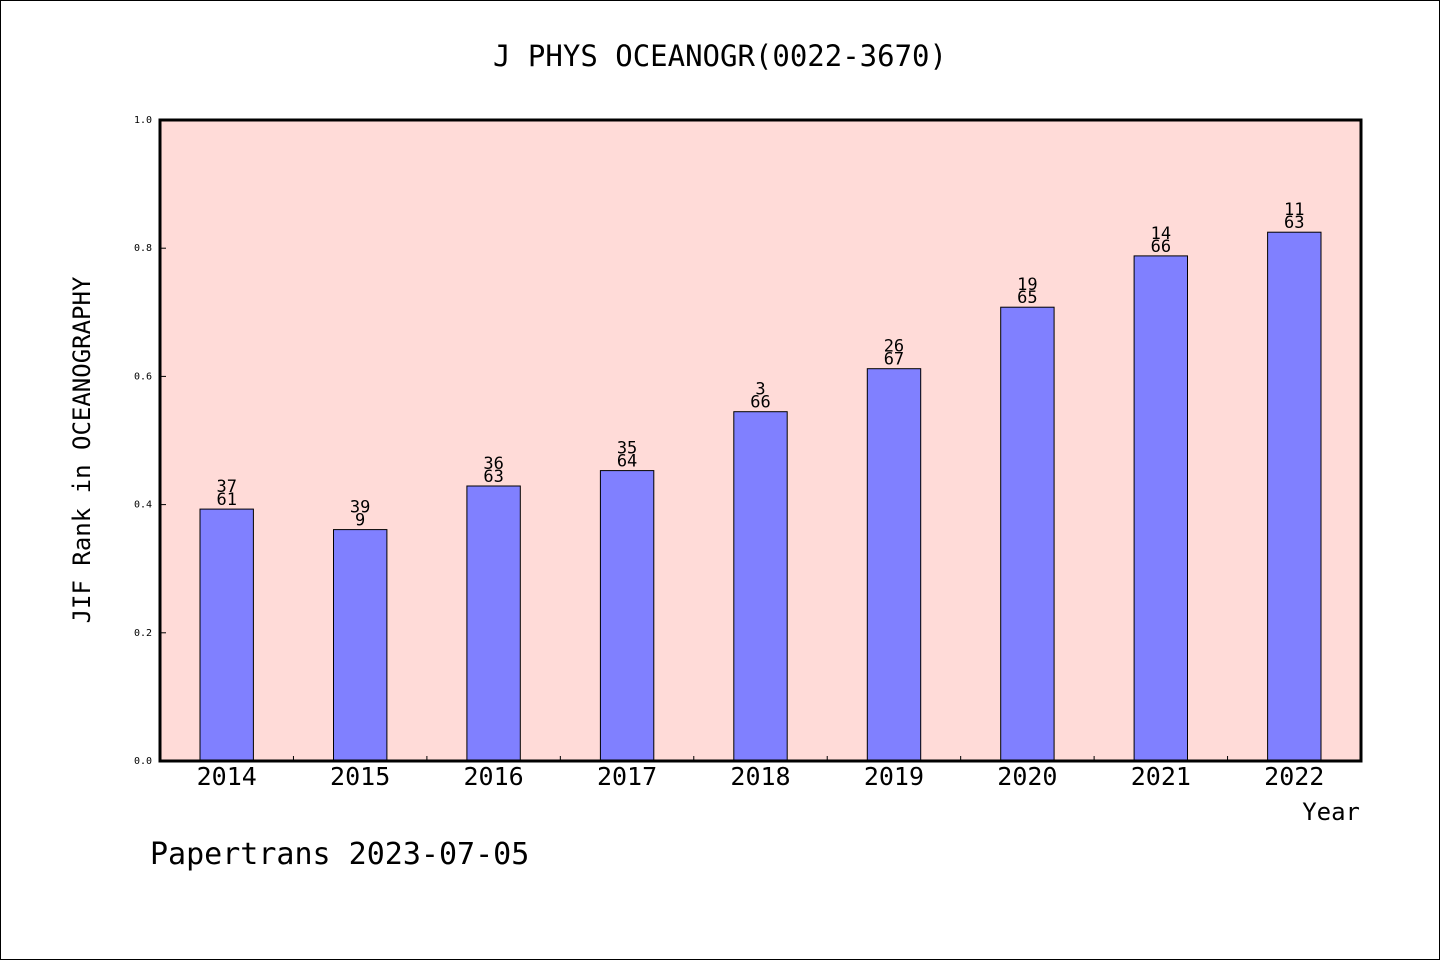 This screenshot has height=960, width=1440. Describe the element at coordinates (627, 616) in the screenshot. I see `bar-2017` at that location.